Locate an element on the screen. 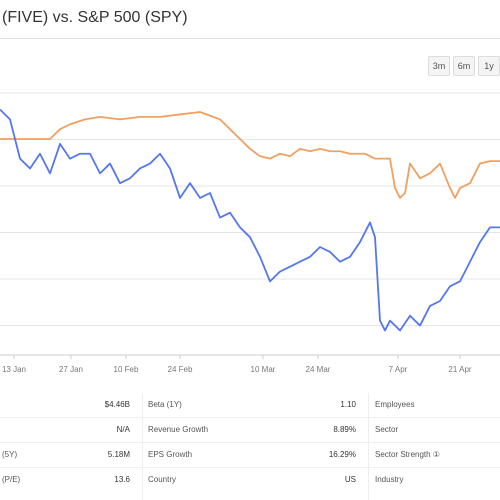 This screenshot has height=500, width=500. x-tick-label: 27 Jan is located at coordinates (71, 369).